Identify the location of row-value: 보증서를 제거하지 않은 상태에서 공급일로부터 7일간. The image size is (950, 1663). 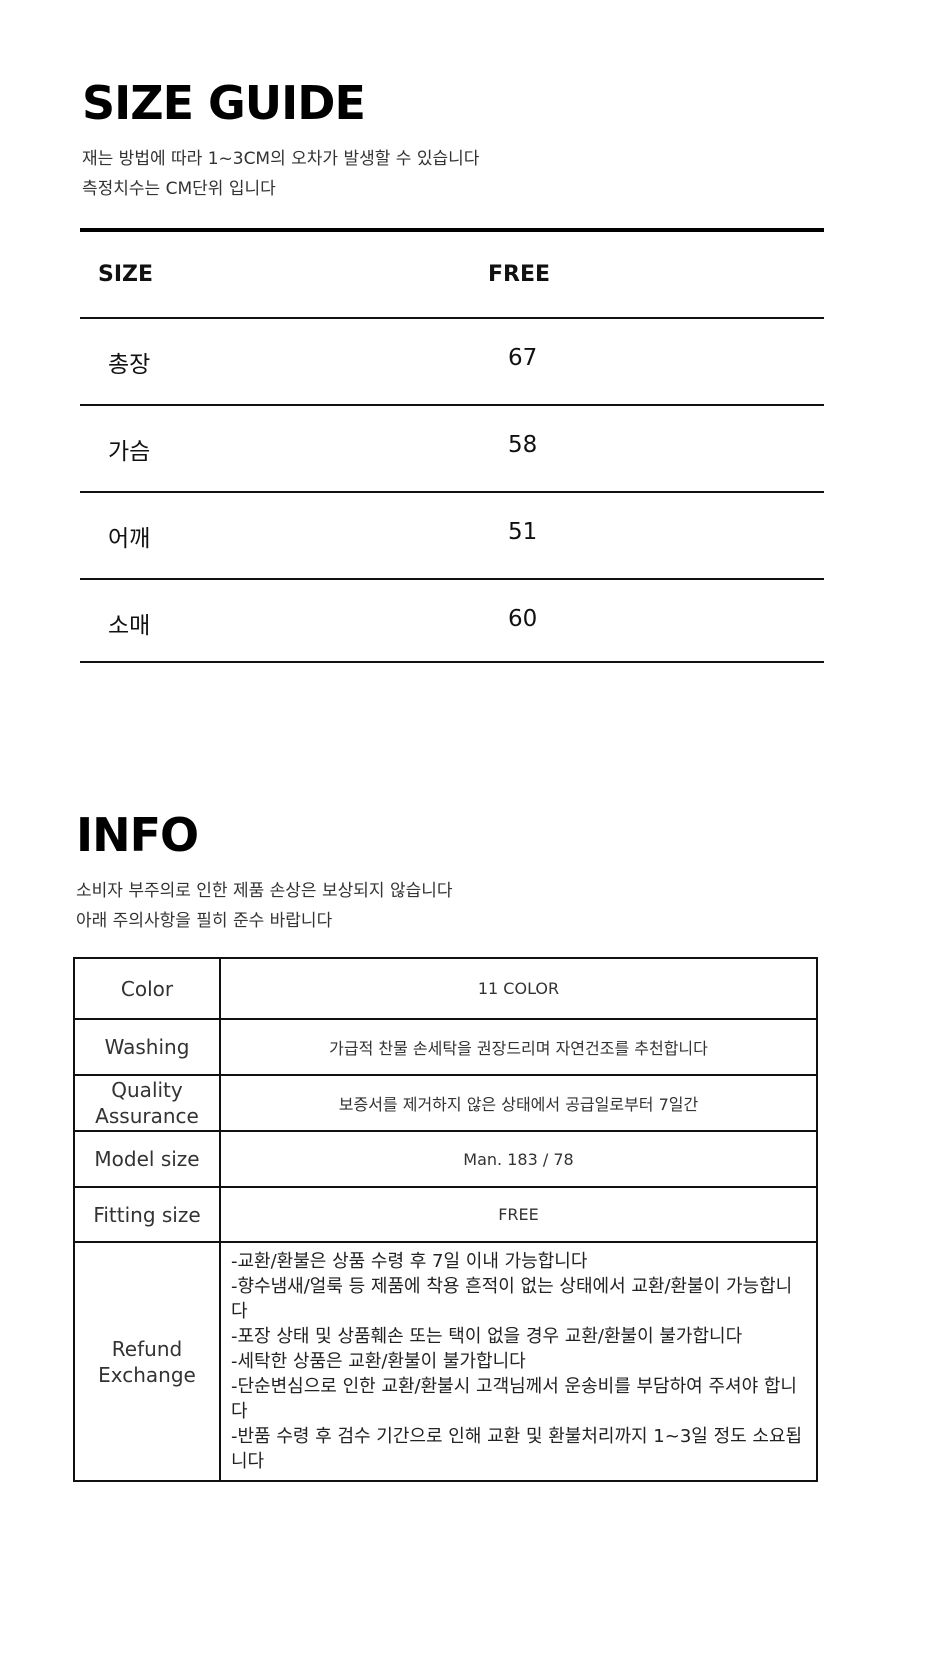
(518, 1103).